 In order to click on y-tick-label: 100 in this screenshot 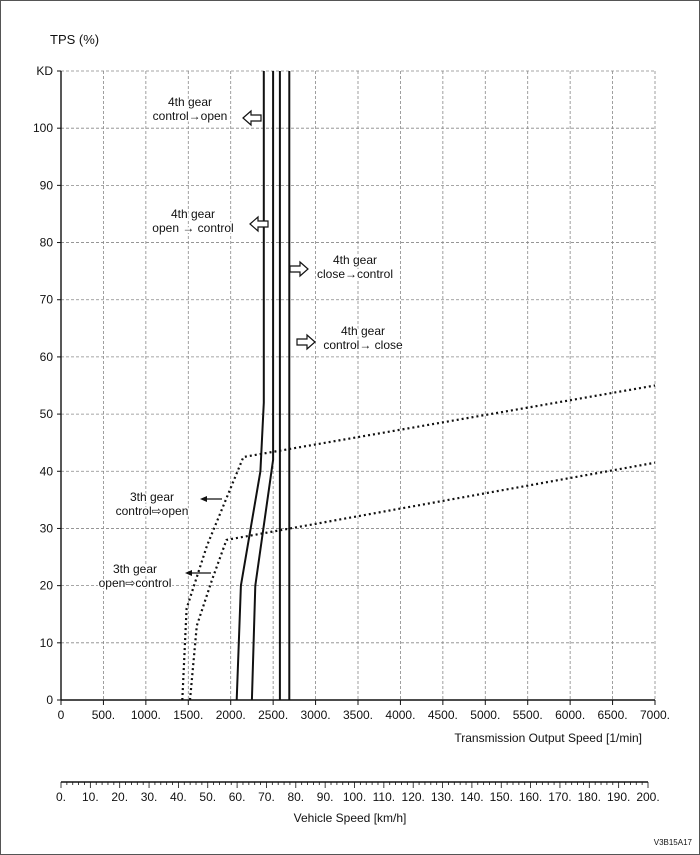, I will do `click(43, 128)`.